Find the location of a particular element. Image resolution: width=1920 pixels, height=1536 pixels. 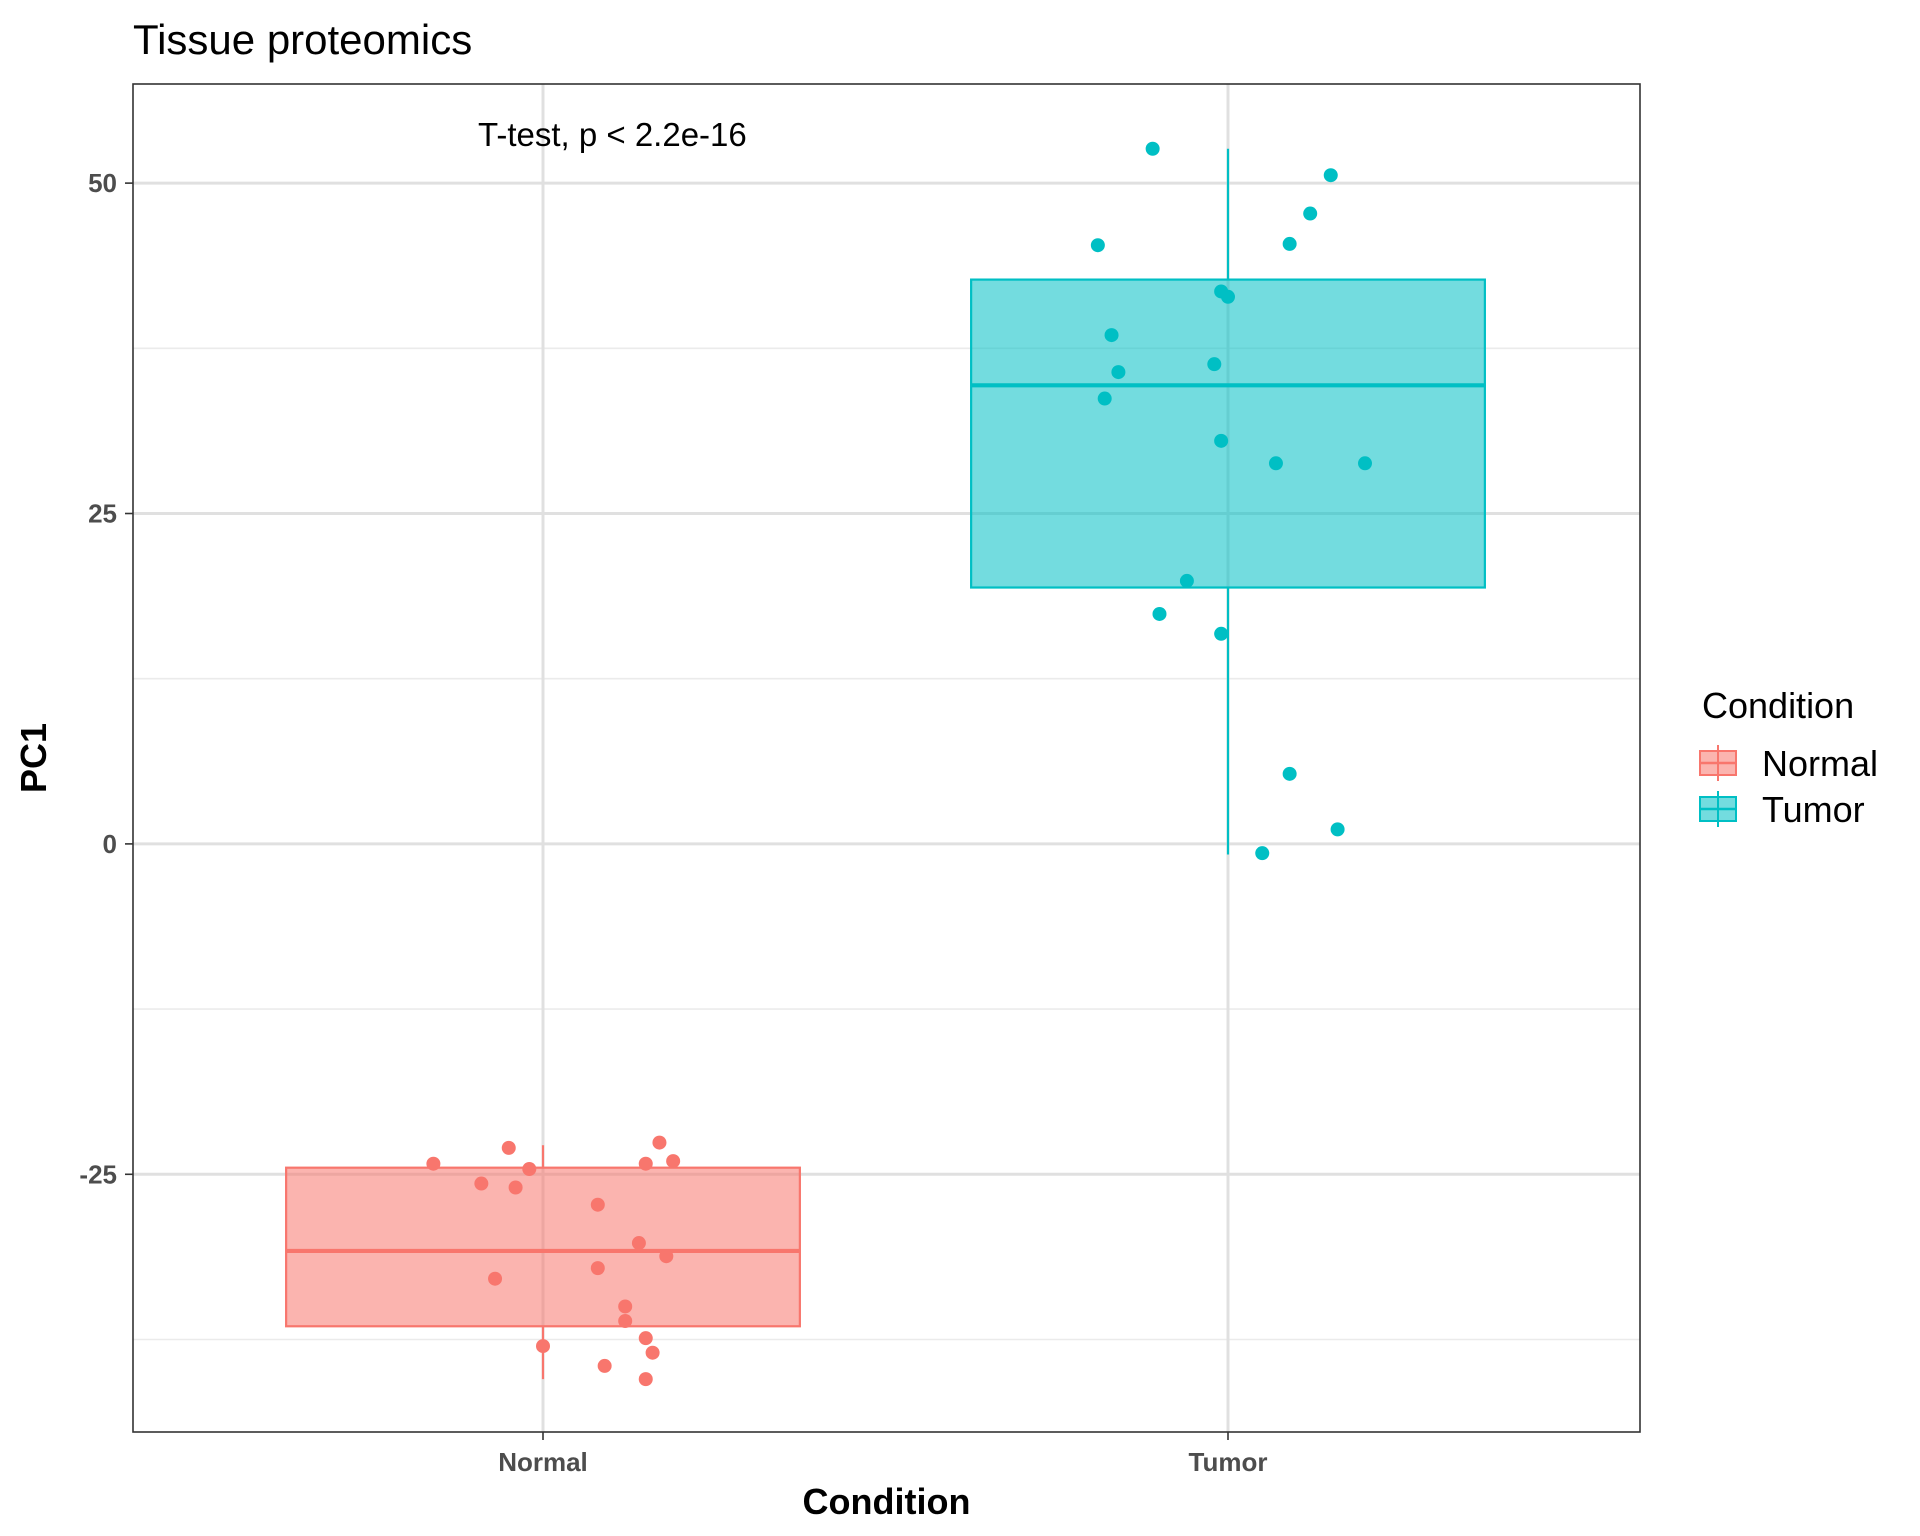

legend-item-normal: Normal is located at coordinates (1788, 763).